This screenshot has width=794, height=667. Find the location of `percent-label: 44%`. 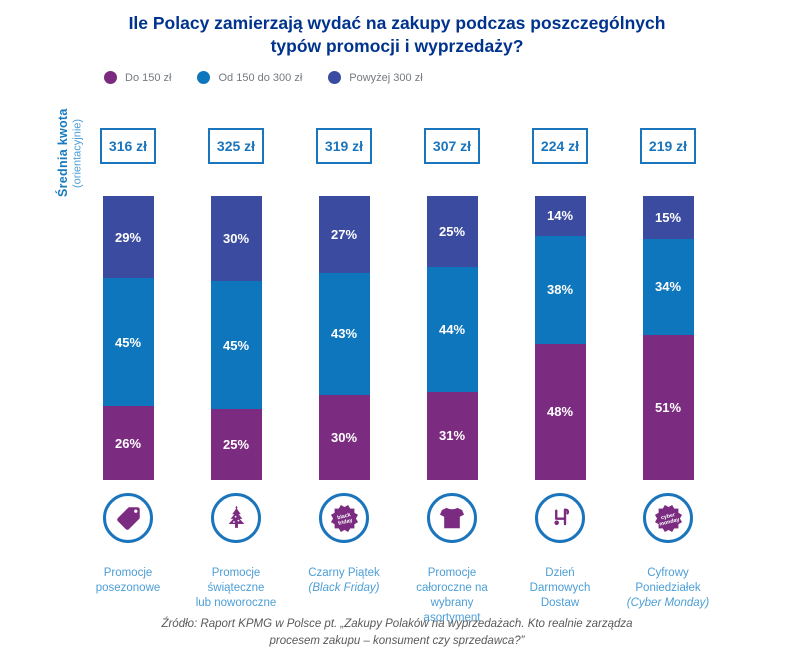

percent-label: 44% is located at coordinates (452, 329).